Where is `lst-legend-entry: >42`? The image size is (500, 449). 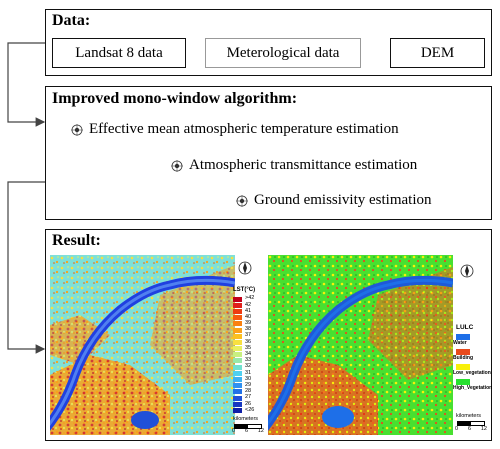
lst-legend-entry: >42 is located at coordinates (248, 299).